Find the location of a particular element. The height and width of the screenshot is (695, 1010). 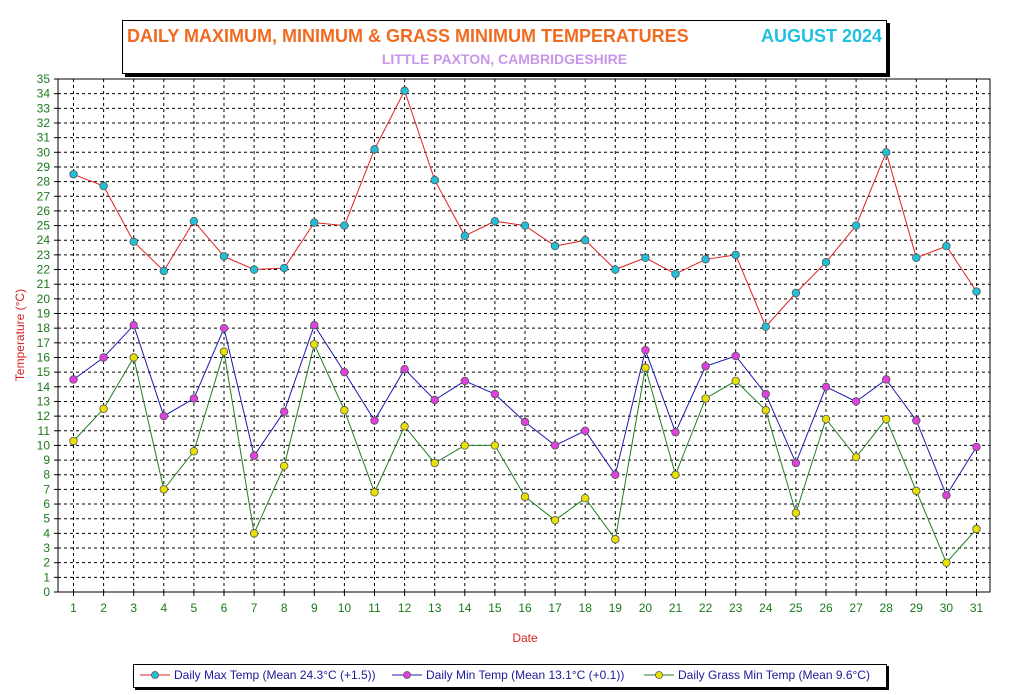

y-tick-label: 28 is located at coordinates (44, 182).